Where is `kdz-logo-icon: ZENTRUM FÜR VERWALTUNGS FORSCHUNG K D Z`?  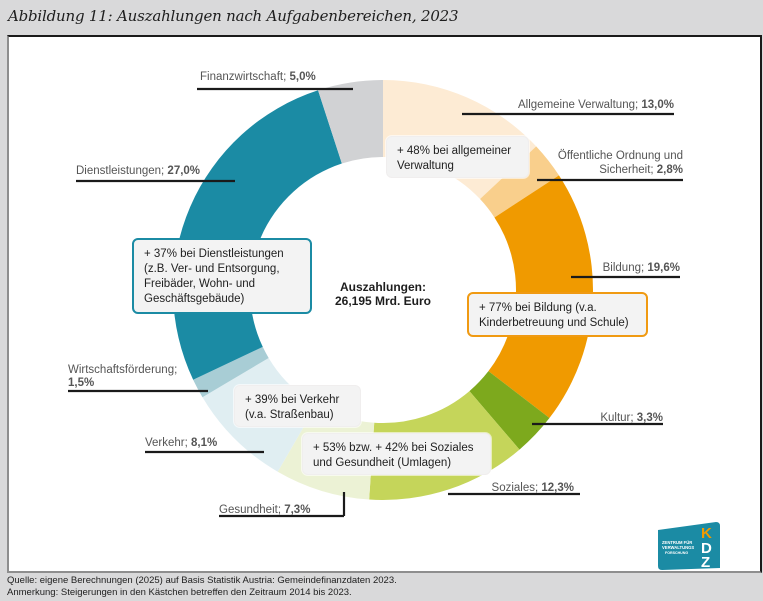
kdz-logo-icon: ZENTRUM FÜR VERWALTUNGS FORSCHUNG K D Z is located at coordinates (689, 546).